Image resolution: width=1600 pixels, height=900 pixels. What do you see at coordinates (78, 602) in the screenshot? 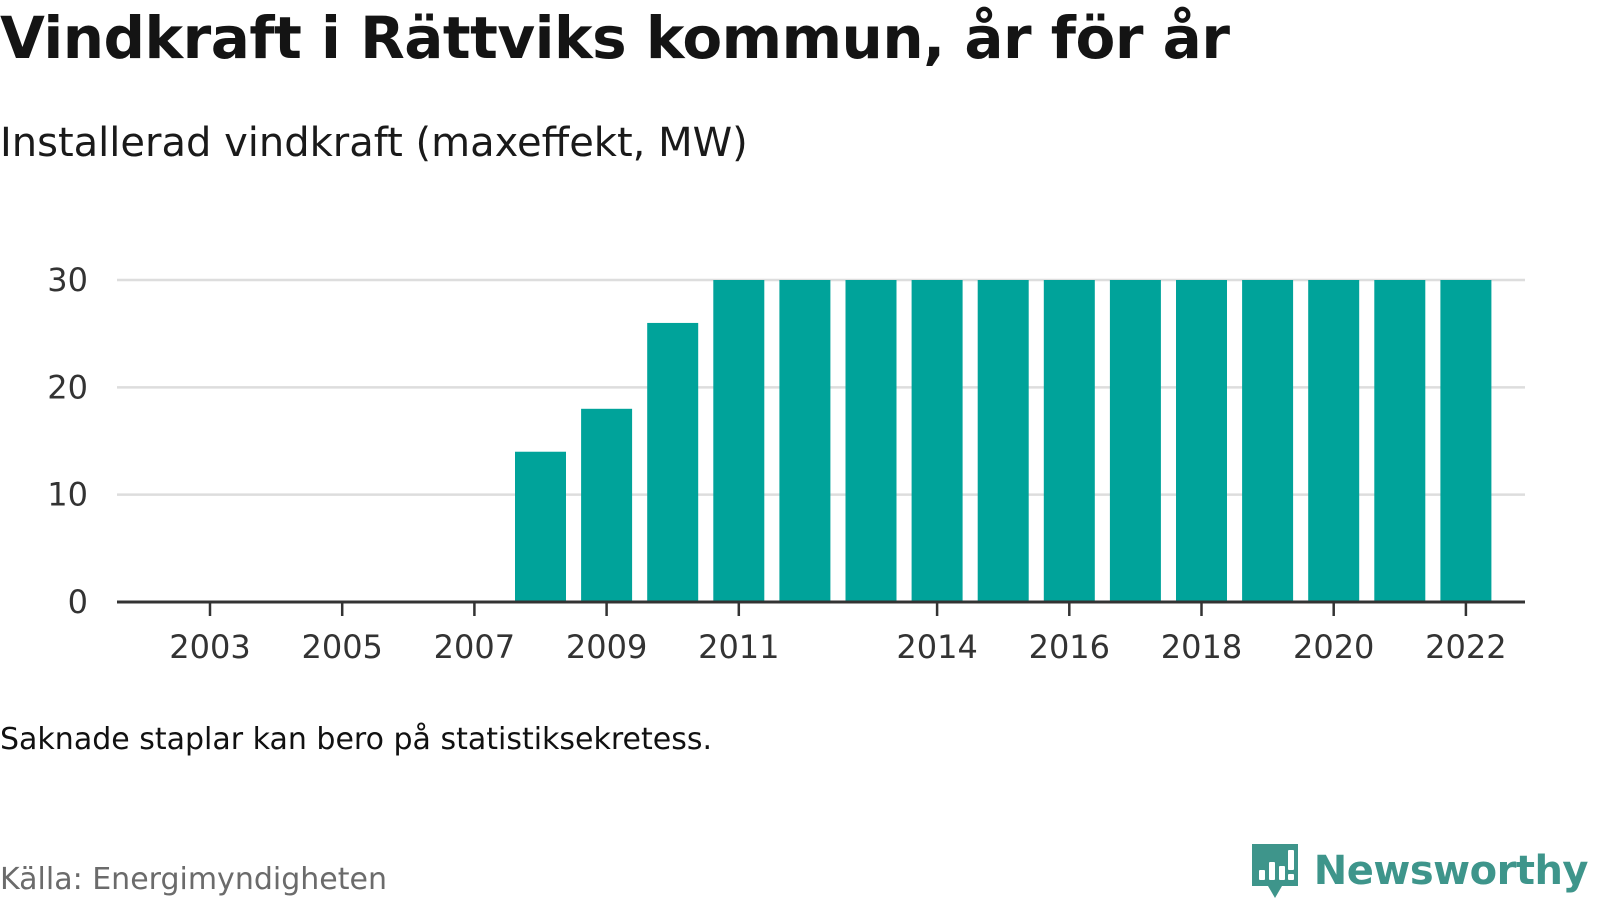
I see `y-tick-label: 0` at bounding box center [78, 602].